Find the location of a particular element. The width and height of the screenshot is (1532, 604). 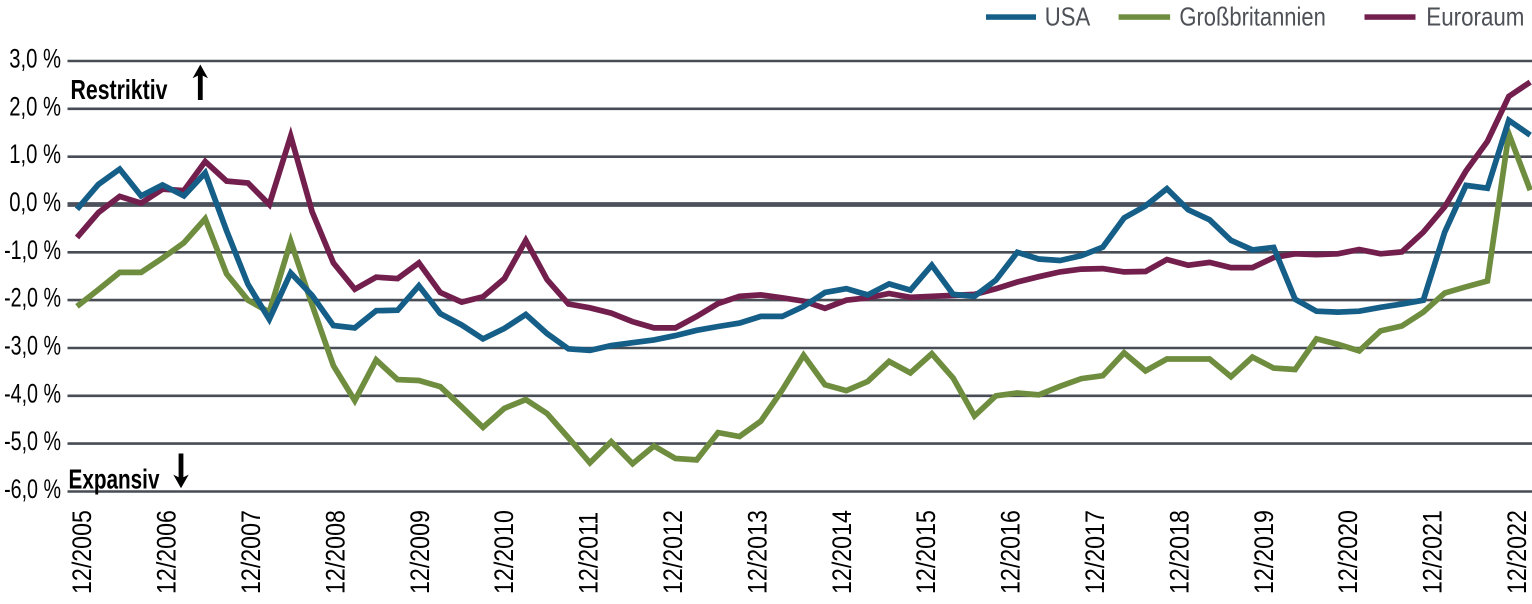

svg-text: 12/2007 is located at coordinates (251, 552).